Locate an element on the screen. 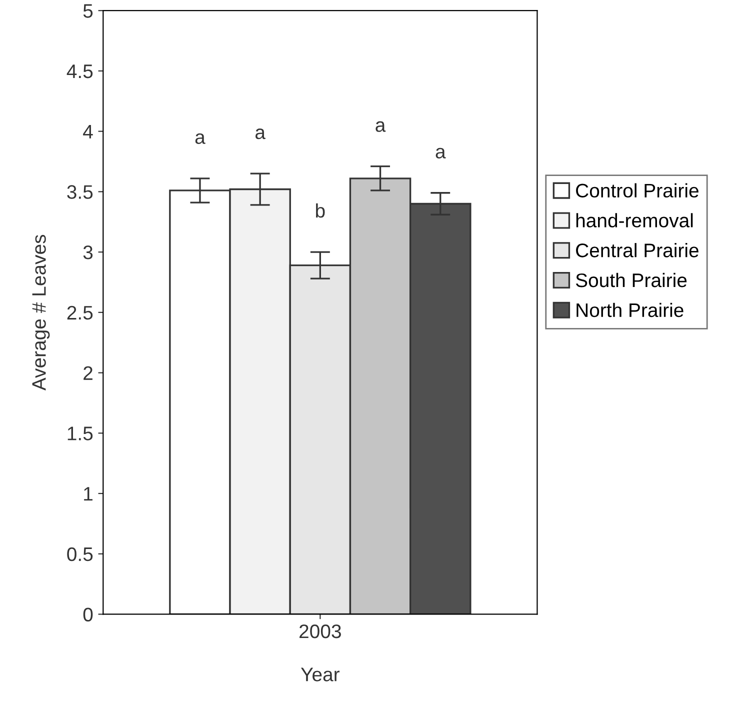 Image resolution: width=742 pixels, height=706 pixels. legend-label: North Prairie is located at coordinates (630, 310).